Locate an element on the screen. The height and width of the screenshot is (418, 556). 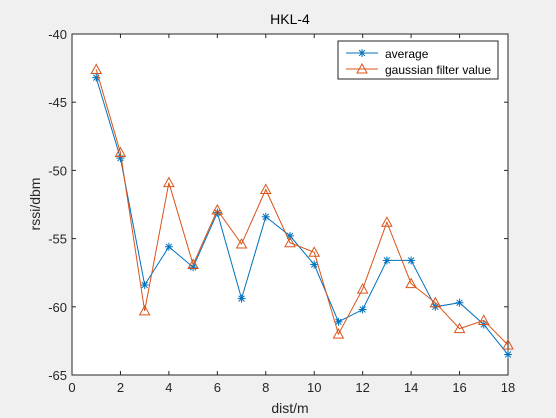
legend-marker-asterisk is located at coordinates (362, 53).